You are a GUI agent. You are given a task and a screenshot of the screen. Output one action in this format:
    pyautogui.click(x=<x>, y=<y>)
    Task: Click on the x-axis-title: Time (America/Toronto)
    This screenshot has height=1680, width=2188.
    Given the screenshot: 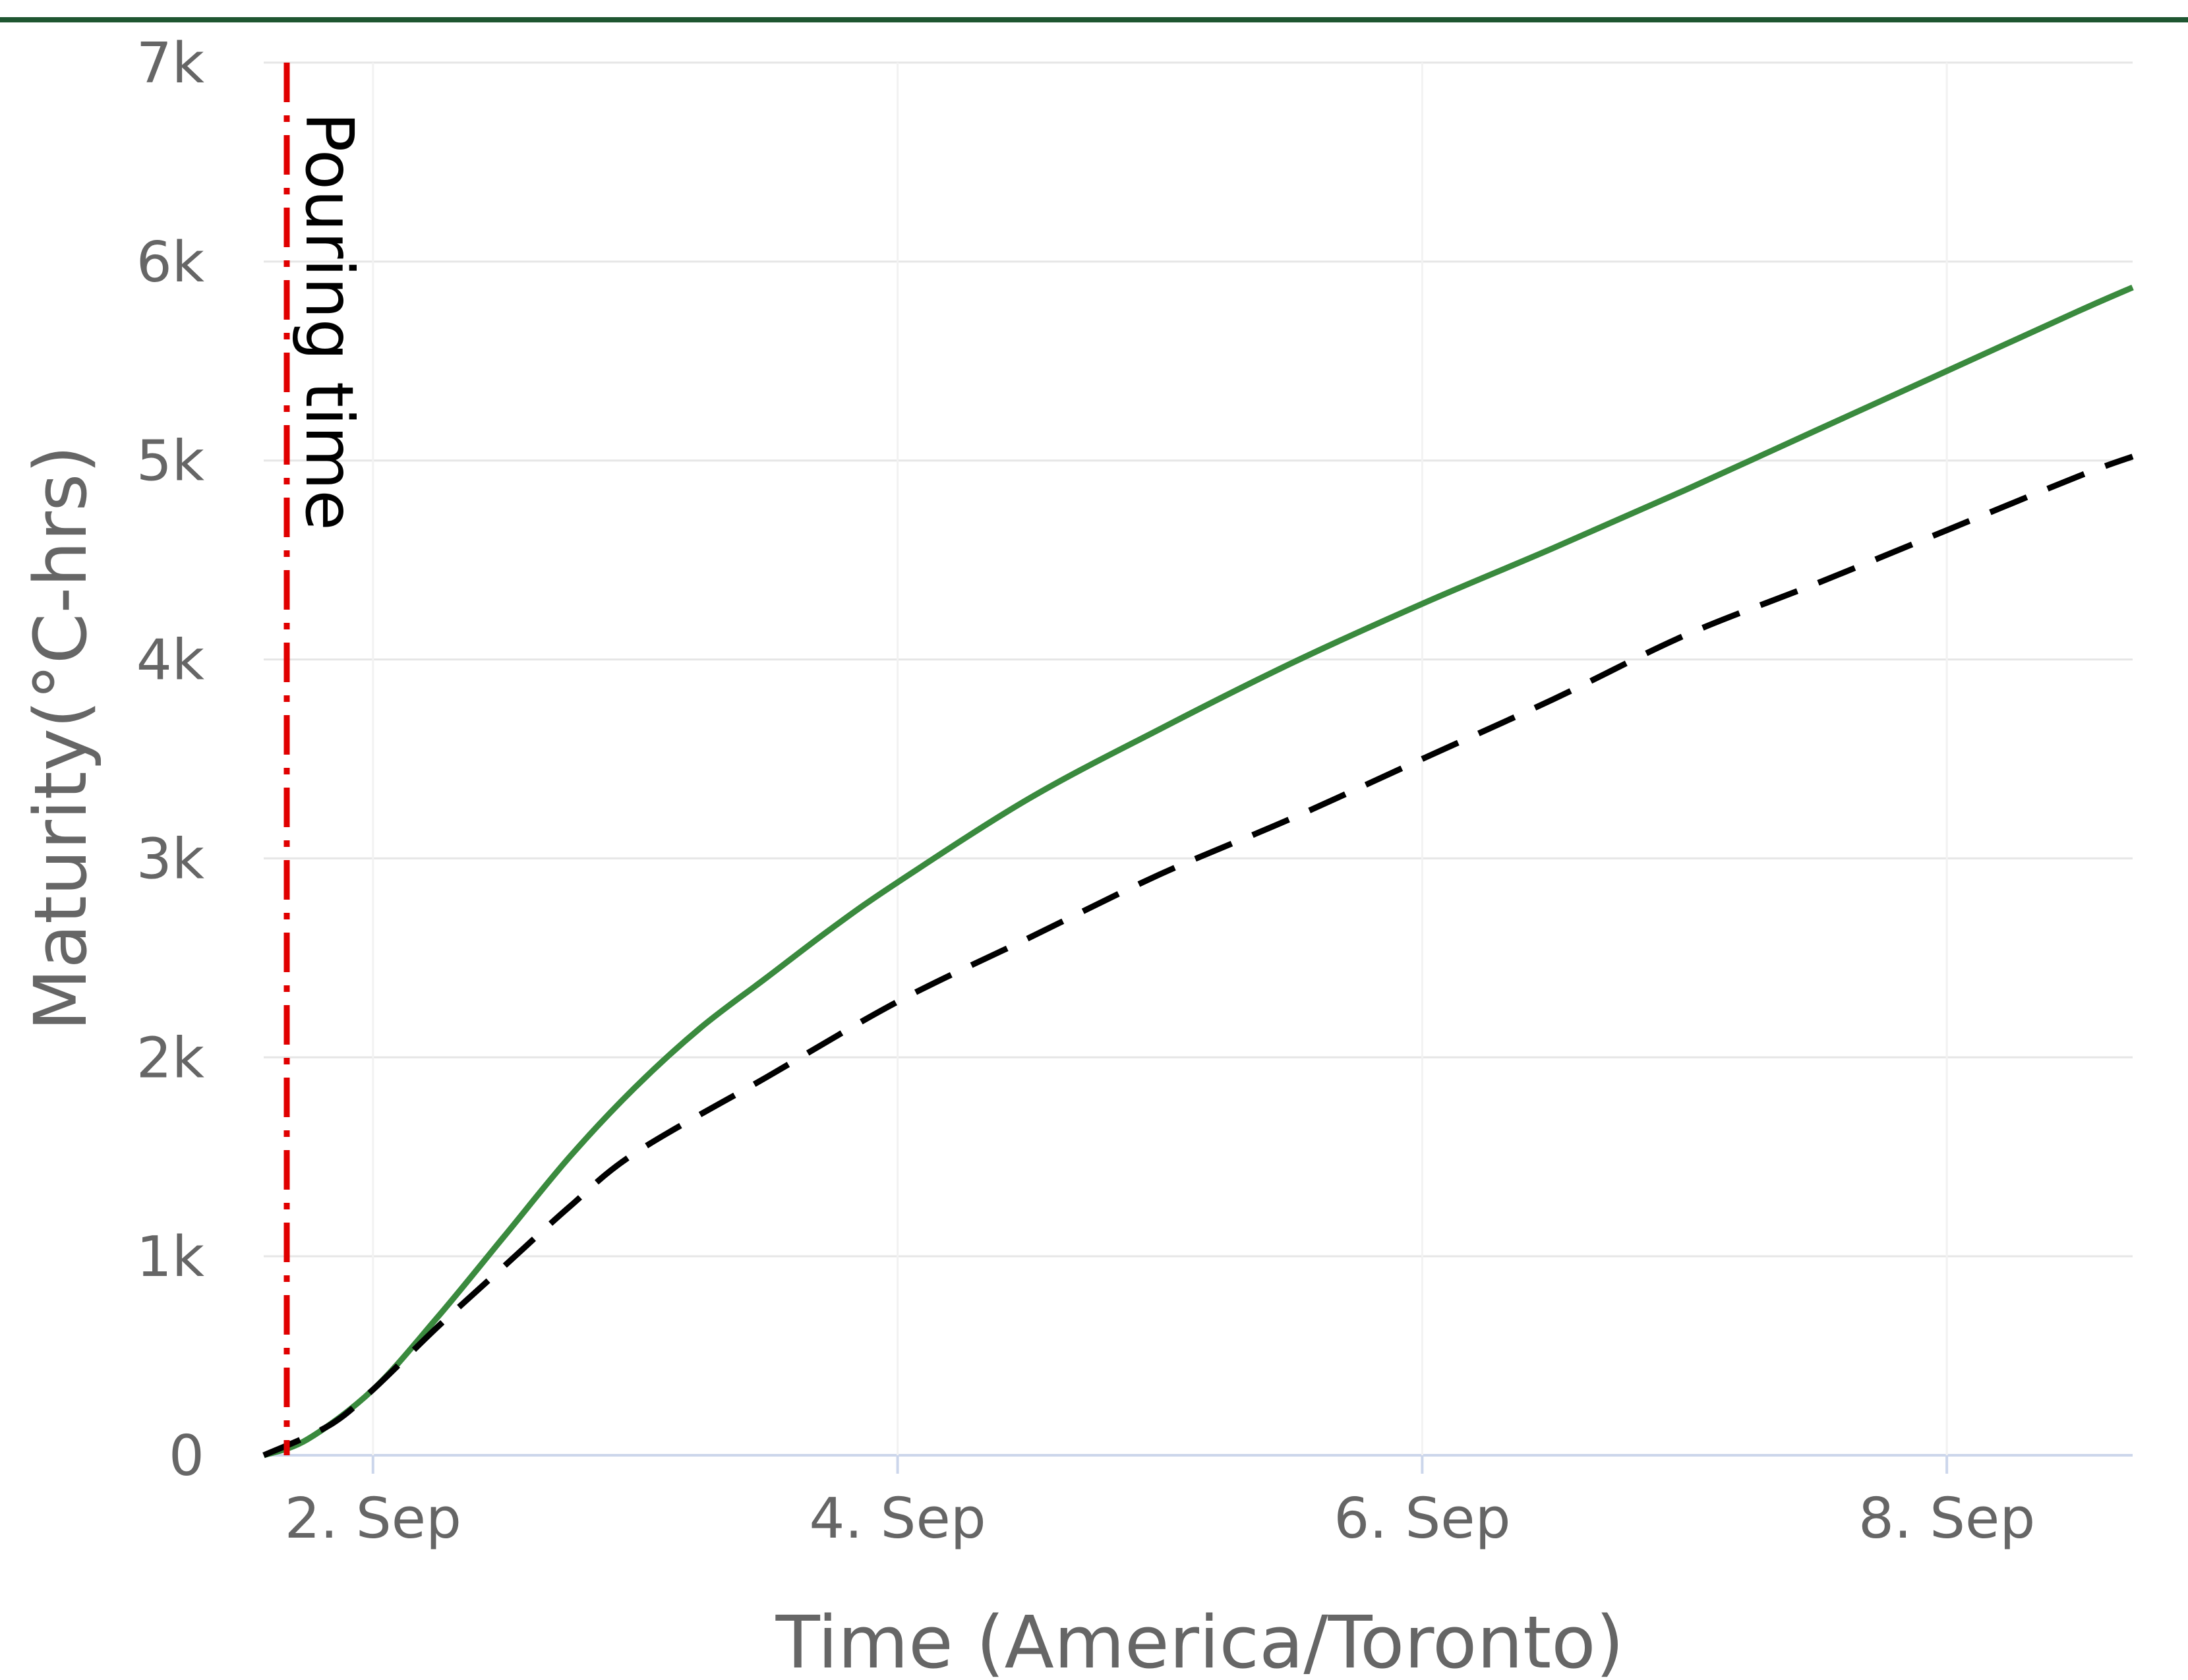 What is the action you would take?
    pyautogui.click(x=1199, y=1640)
    